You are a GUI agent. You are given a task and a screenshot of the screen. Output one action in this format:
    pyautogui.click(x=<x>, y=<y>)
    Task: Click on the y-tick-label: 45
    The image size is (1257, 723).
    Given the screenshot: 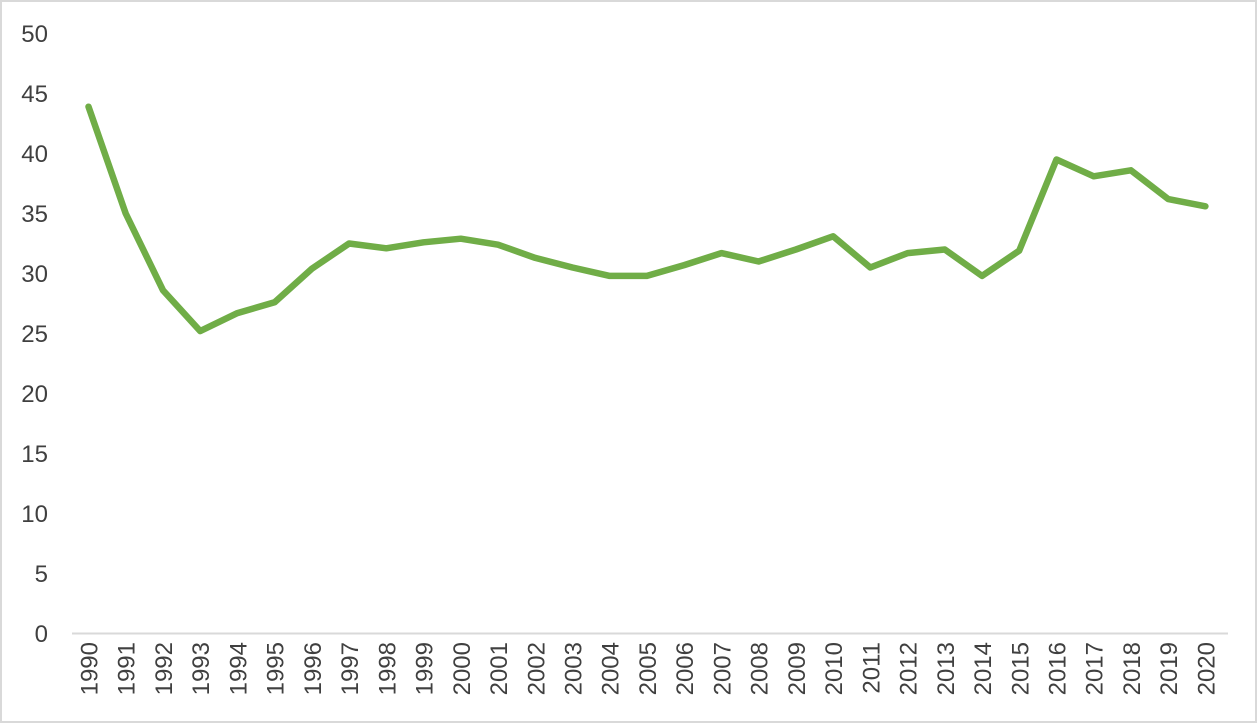 What is the action you would take?
    pyautogui.click(x=34, y=94)
    